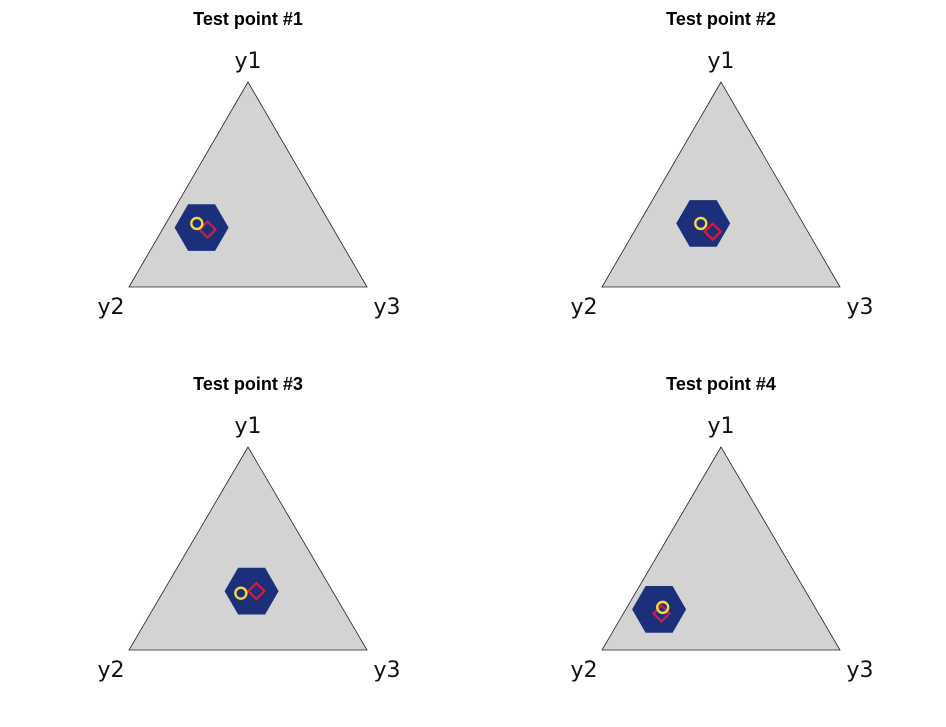  What do you see at coordinates (248, 19) in the screenshot?
I see `panel-title: Test point #1` at bounding box center [248, 19].